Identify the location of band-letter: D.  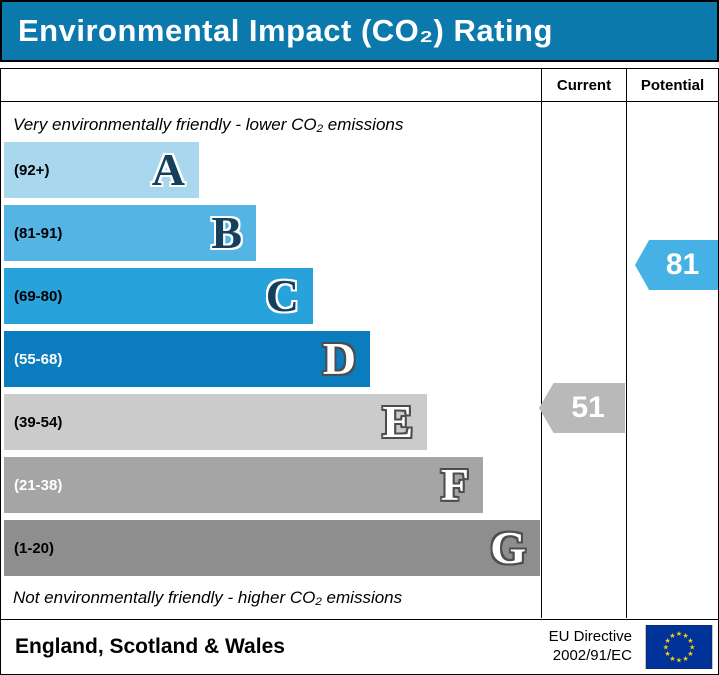
(339, 358).